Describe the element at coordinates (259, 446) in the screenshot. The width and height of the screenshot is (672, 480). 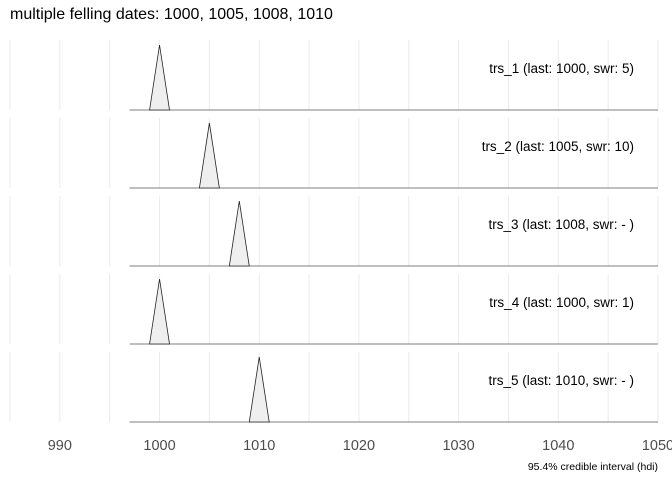
I see `x-tick-label: 1010` at that location.